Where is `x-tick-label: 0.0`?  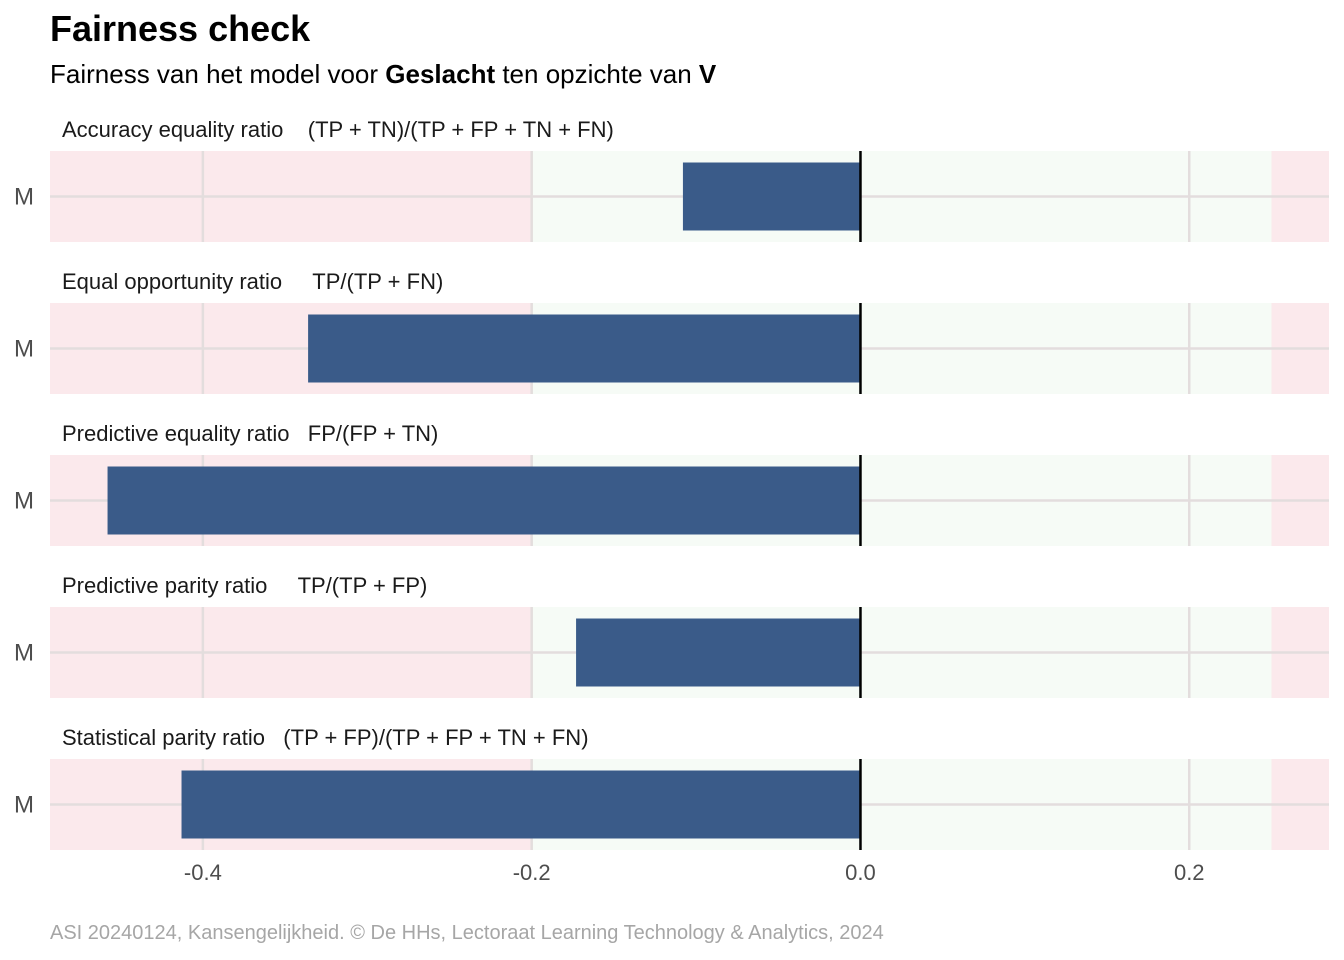
x-tick-label: 0.0 is located at coordinates (860, 872).